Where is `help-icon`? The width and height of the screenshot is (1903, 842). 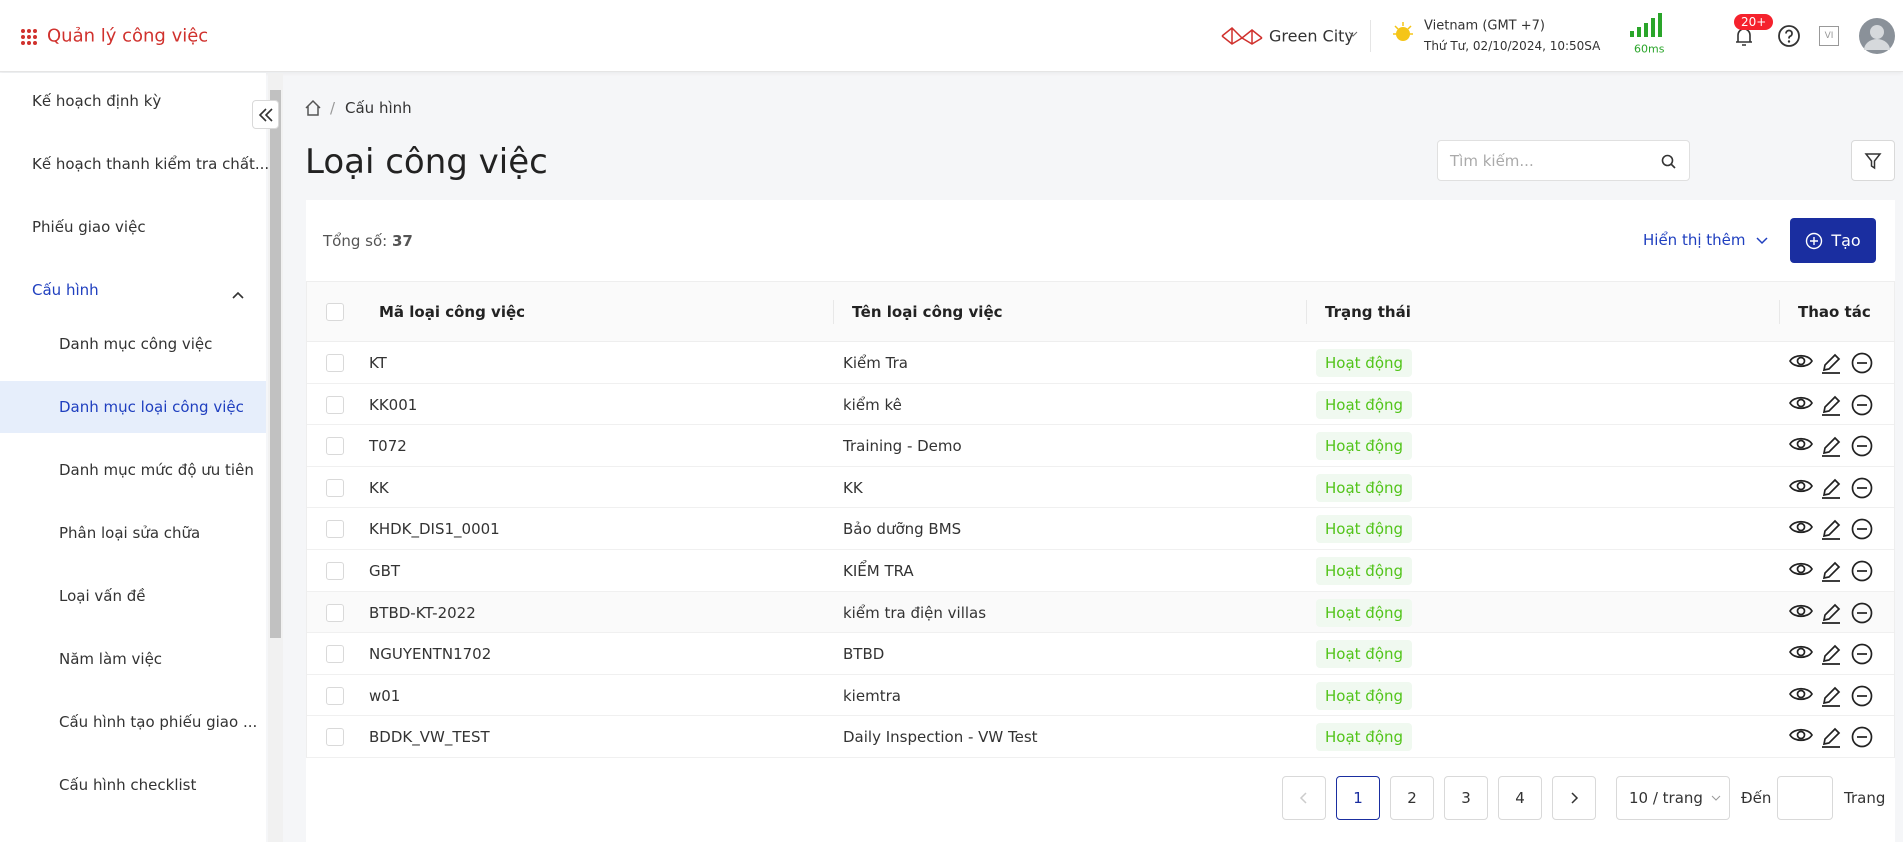 help-icon is located at coordinates (1789, 36).